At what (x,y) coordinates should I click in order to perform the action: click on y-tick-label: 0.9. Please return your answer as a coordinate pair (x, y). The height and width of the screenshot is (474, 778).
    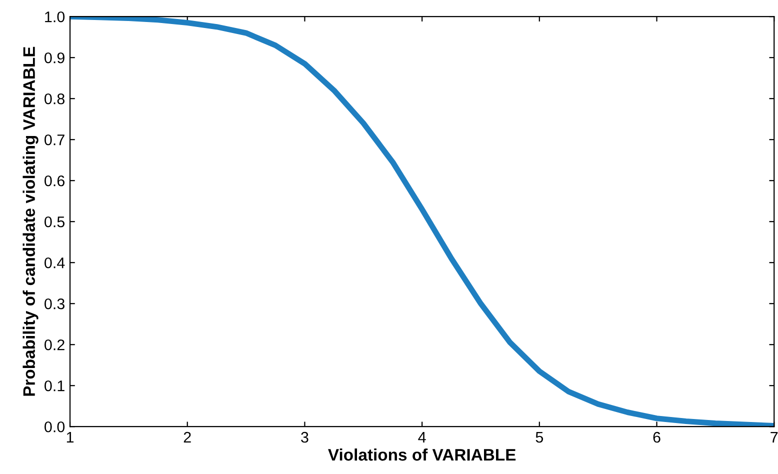
    Looking at the image, I should click on (54, 58).